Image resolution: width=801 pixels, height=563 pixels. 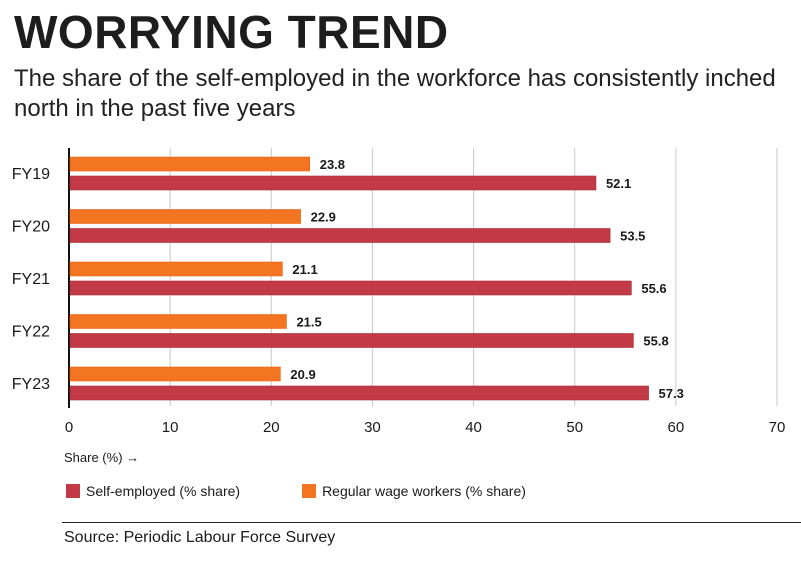 I want to click on category-label: FY22, so click(x=31, y=332).